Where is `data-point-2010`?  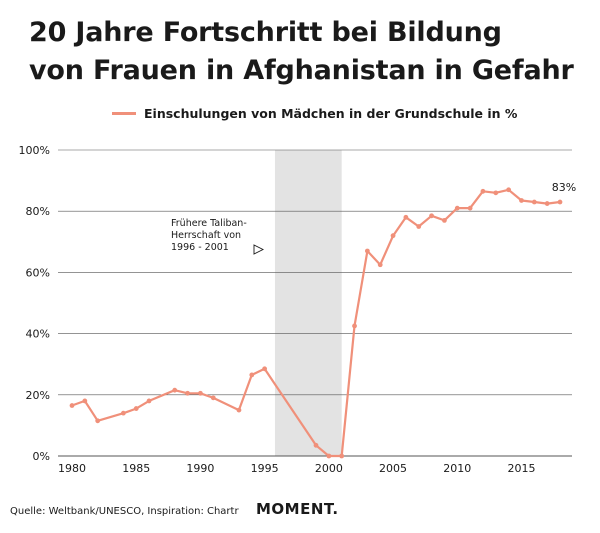
data-point-2010 is located at coordinates (457, 208).